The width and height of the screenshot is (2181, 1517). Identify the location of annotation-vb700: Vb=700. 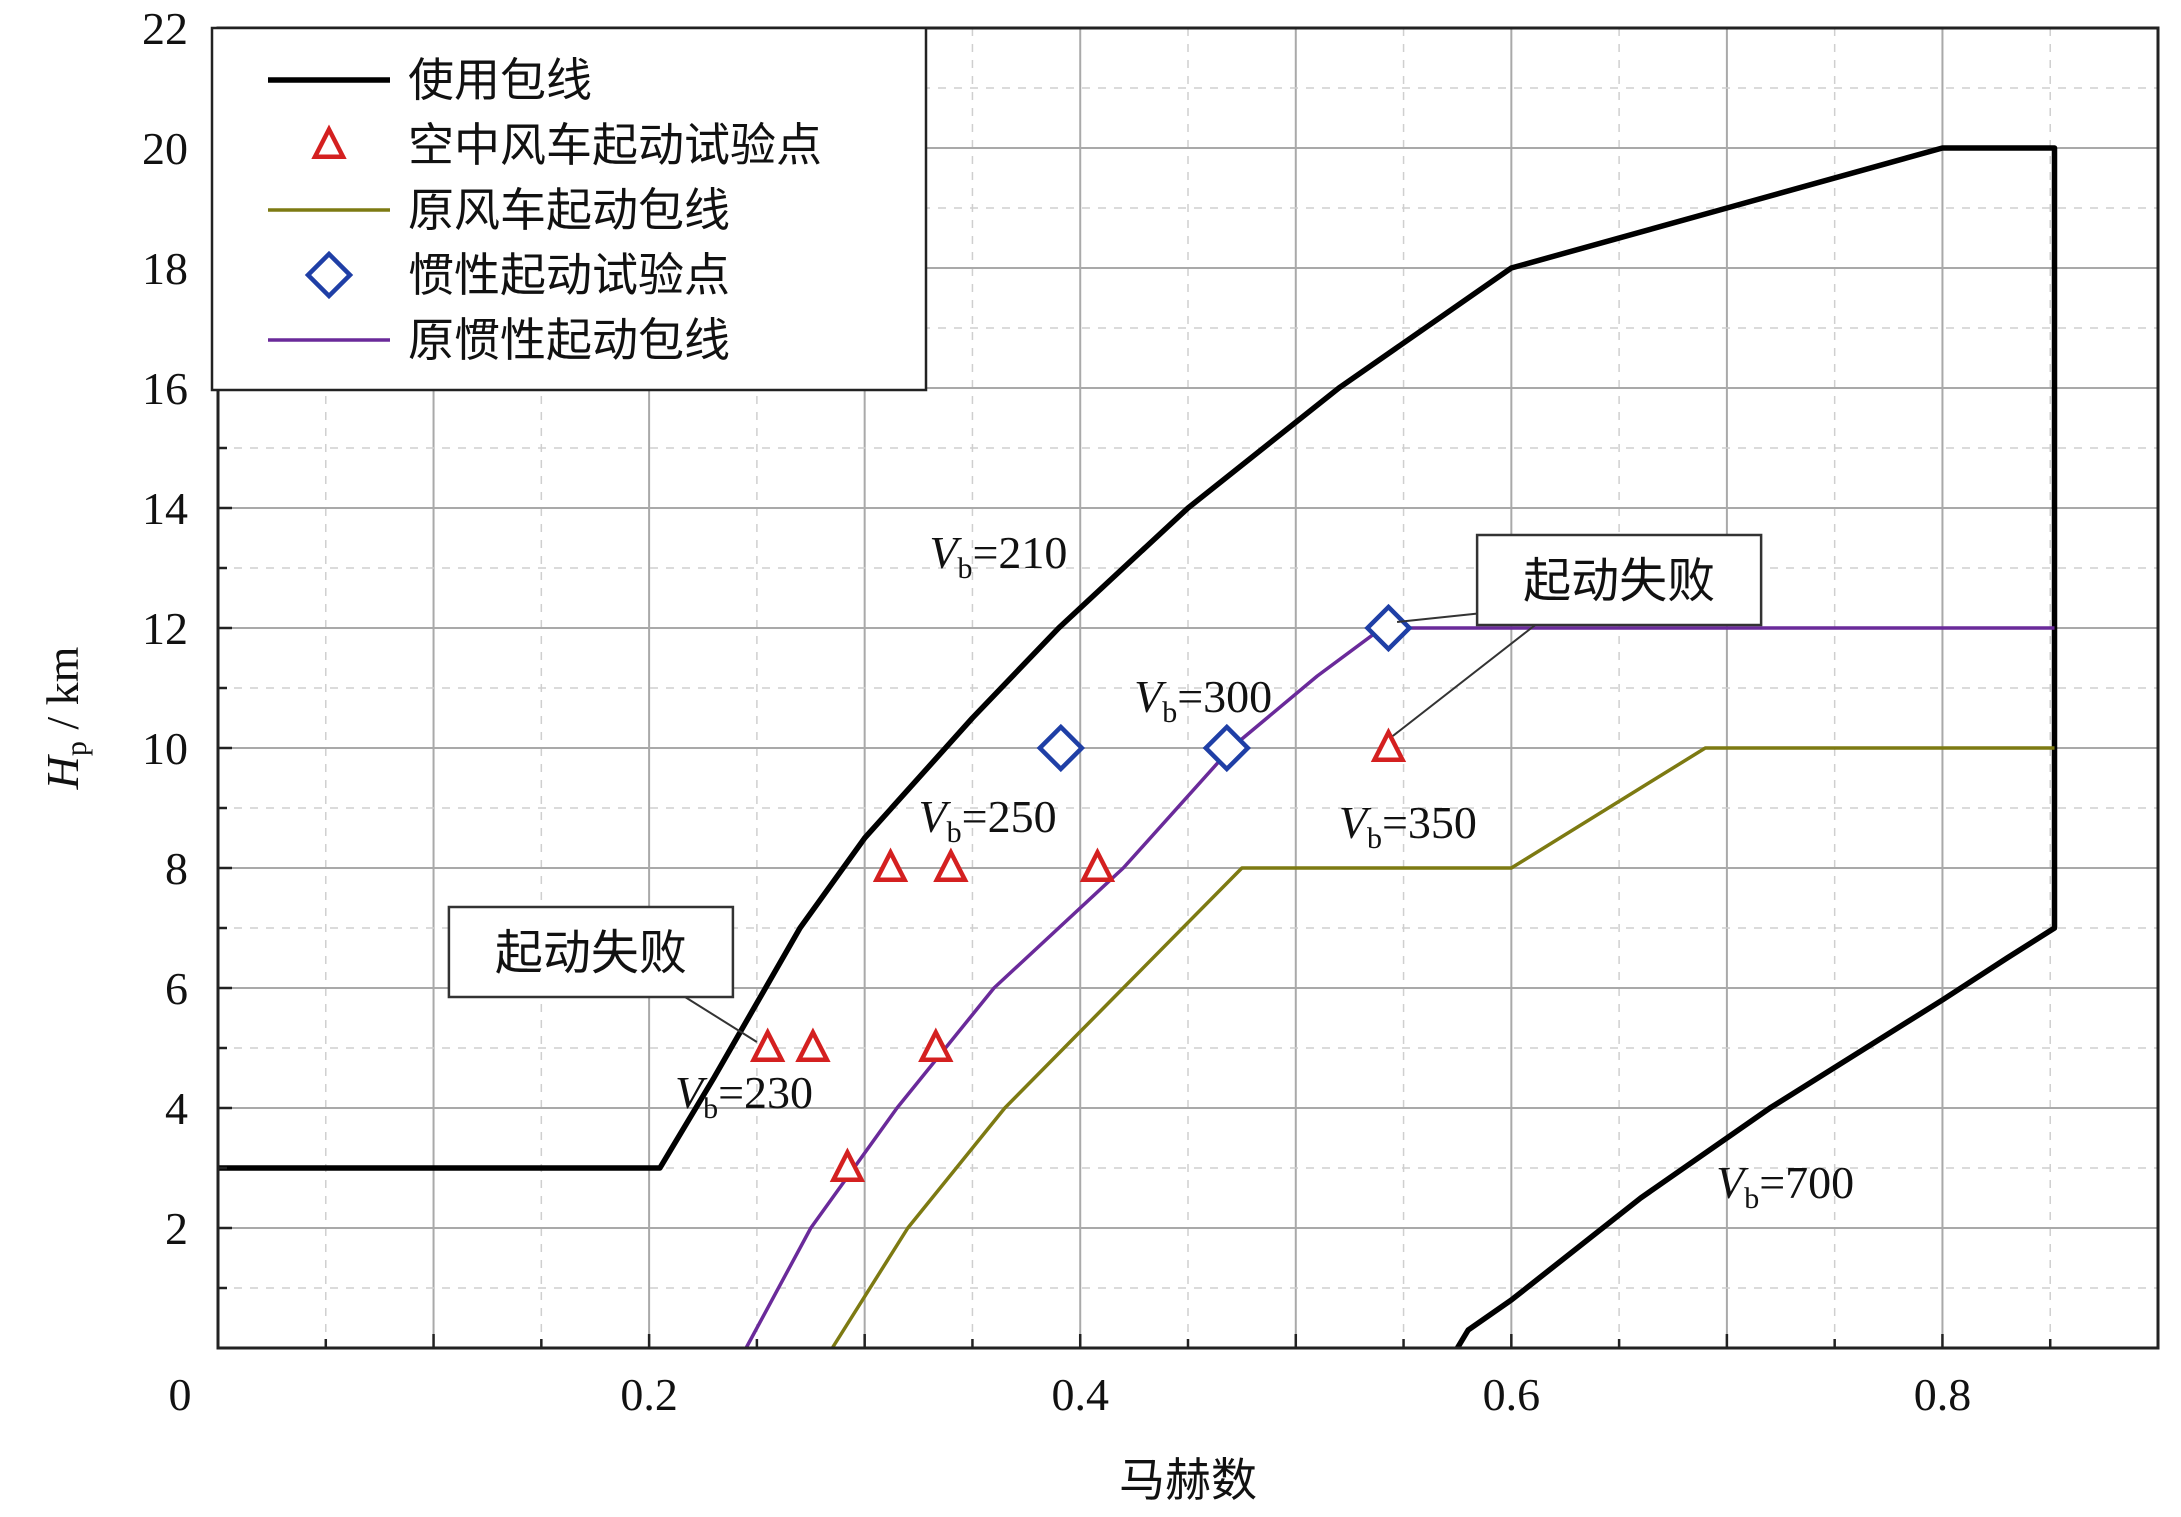
(1785, 1186).